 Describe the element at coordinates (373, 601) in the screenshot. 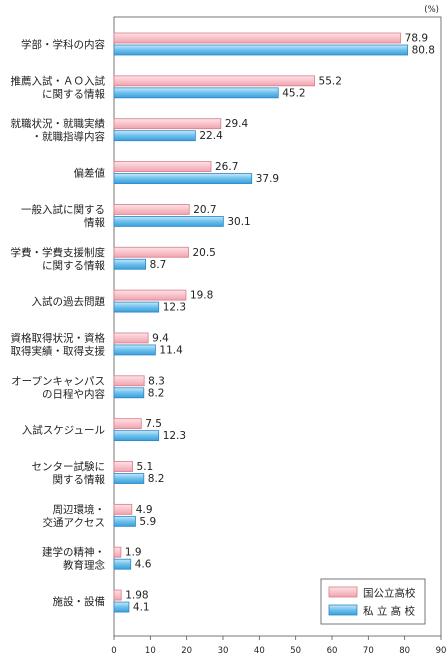

I see `legend-box` at that location.